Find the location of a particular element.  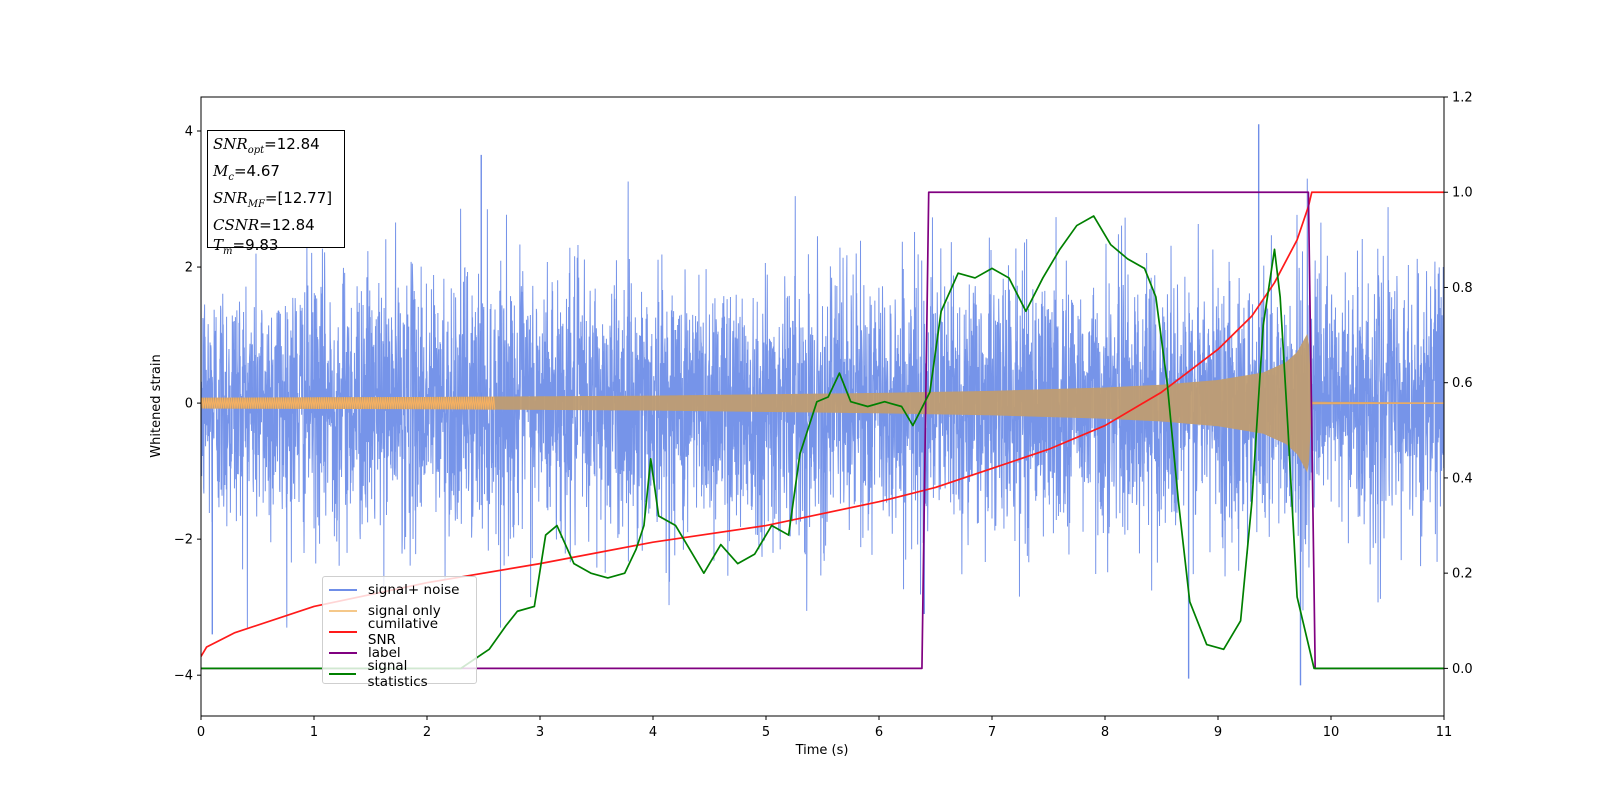

x-tick-label: 2 is located at coordinates (427, 732).